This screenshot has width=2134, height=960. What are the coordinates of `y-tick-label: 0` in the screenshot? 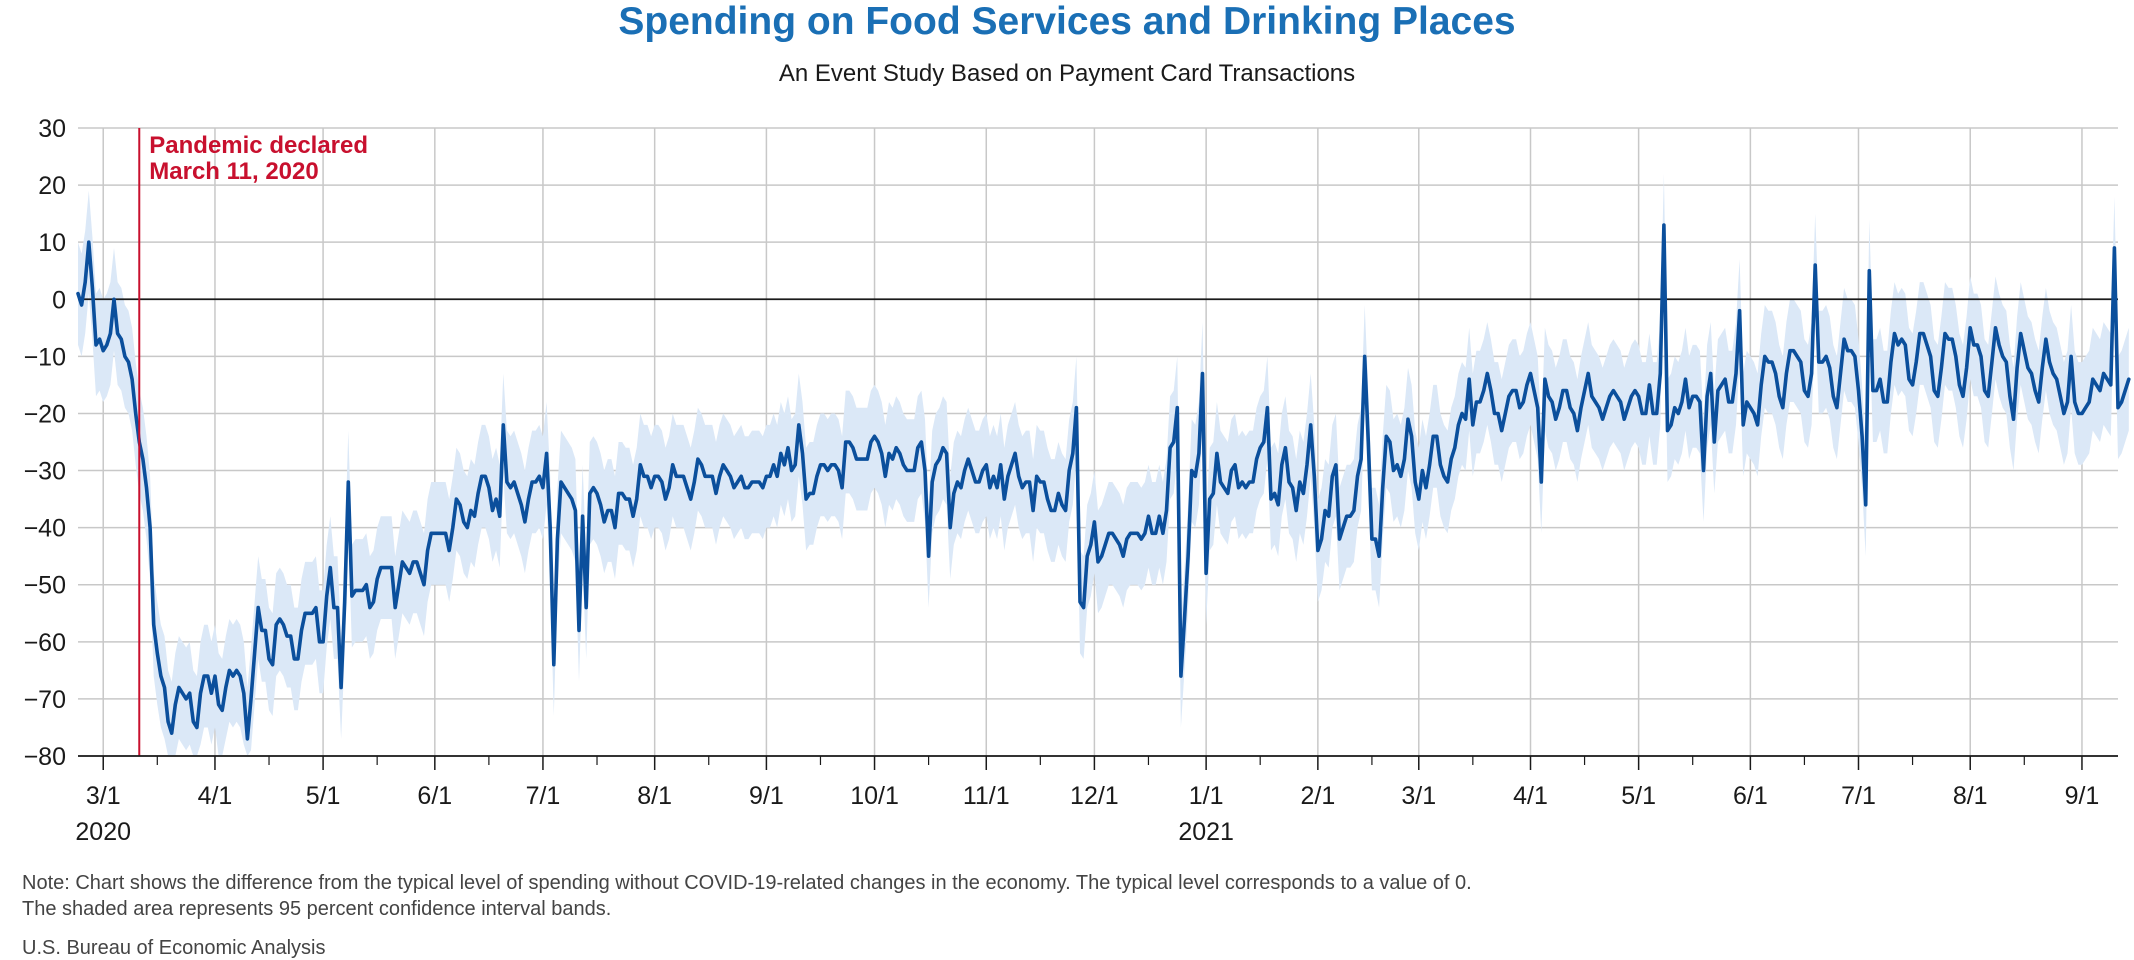 It's located at (59, 300).